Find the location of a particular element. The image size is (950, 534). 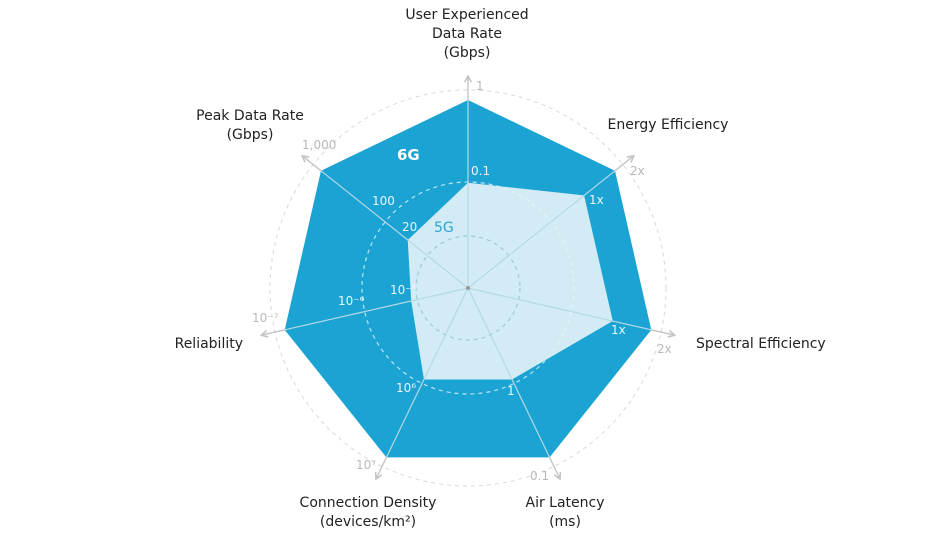

tick-6g-user-rate: 1 is located at coordinates (480, 86).